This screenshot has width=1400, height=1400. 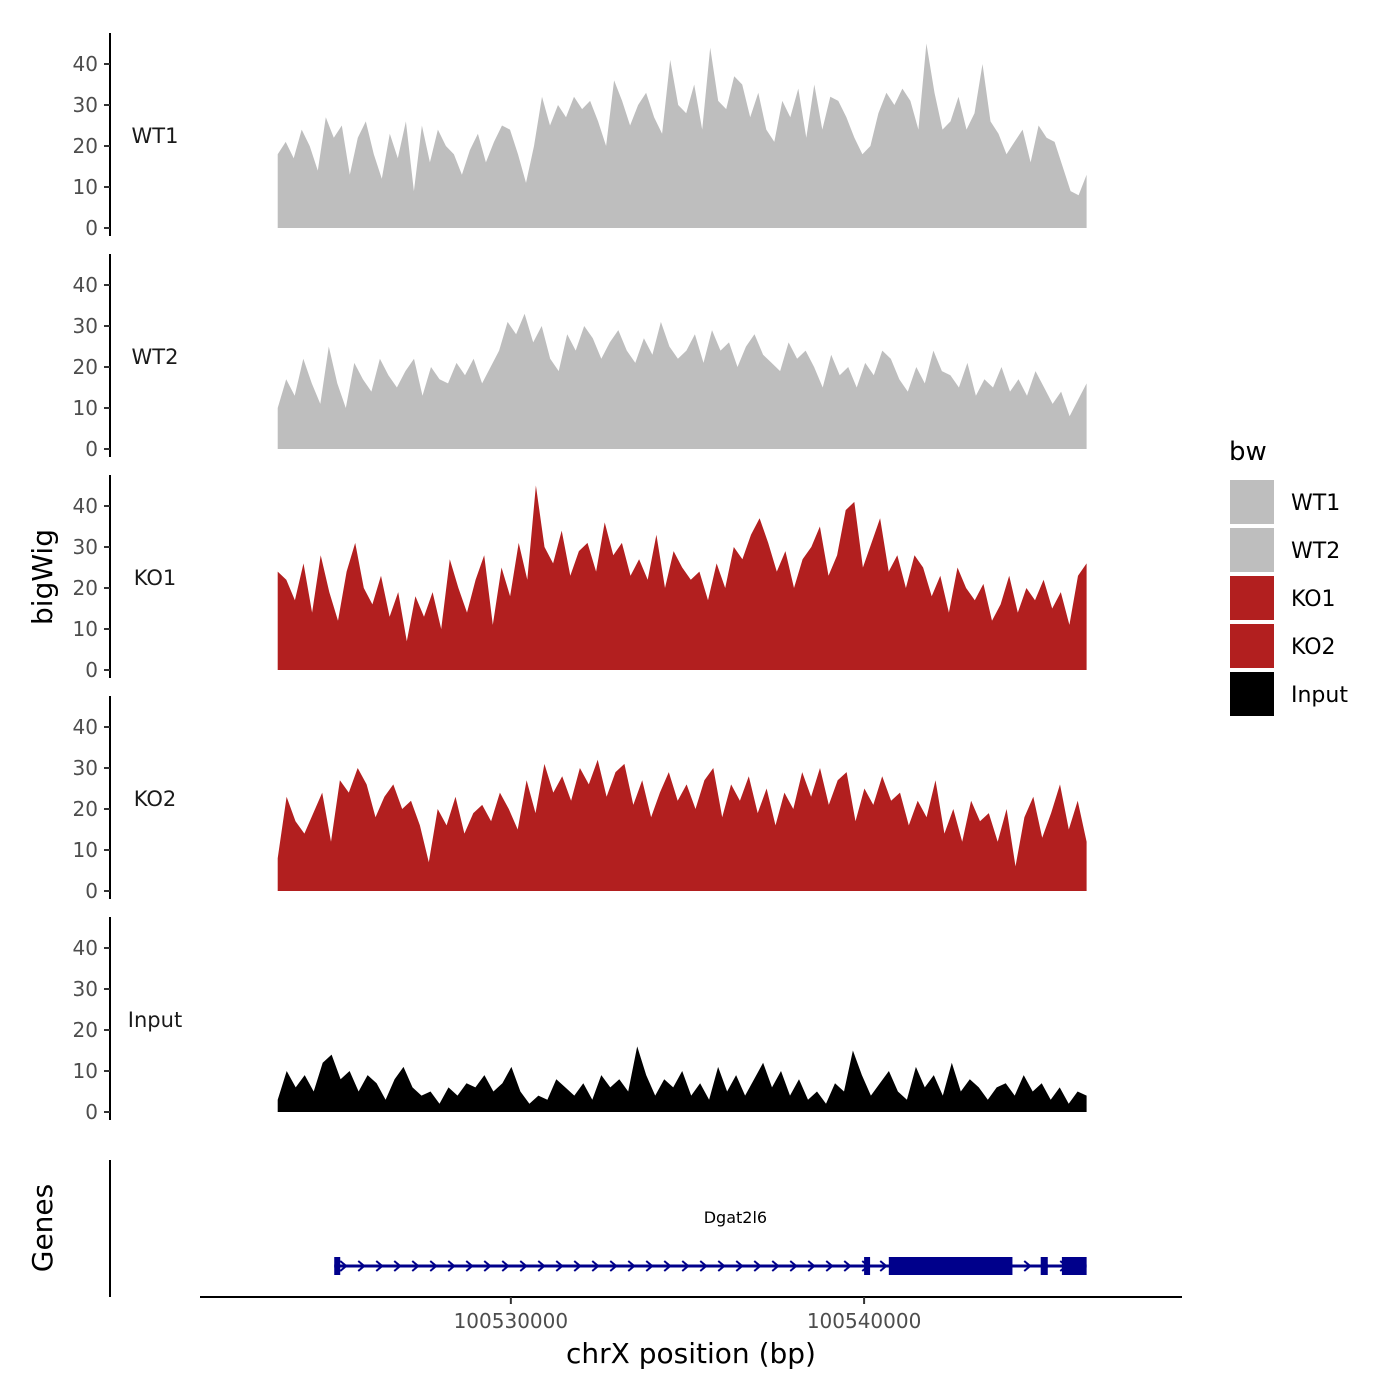 I want to click on legend-label-ko1: KO1, so click(x=1313, y=599).